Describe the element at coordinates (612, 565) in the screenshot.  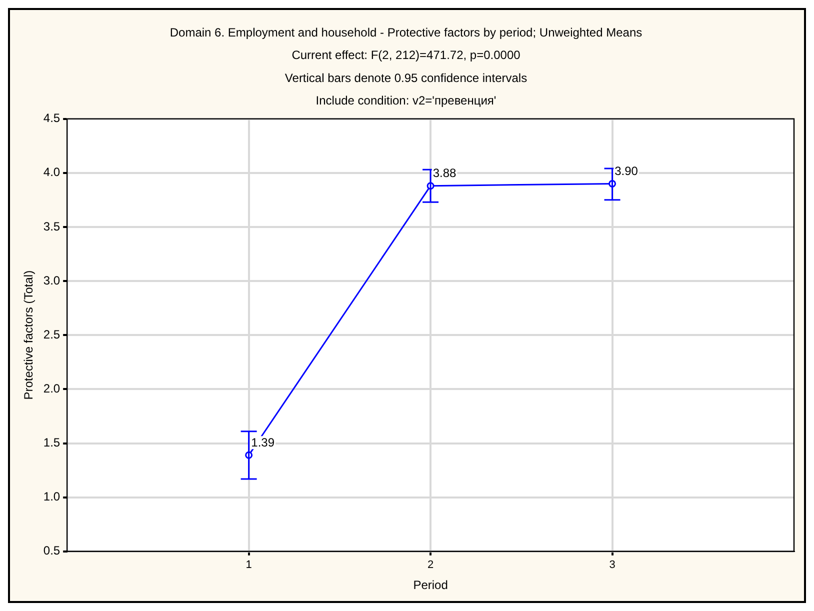
I see `x-tick-label: 3` at that location.